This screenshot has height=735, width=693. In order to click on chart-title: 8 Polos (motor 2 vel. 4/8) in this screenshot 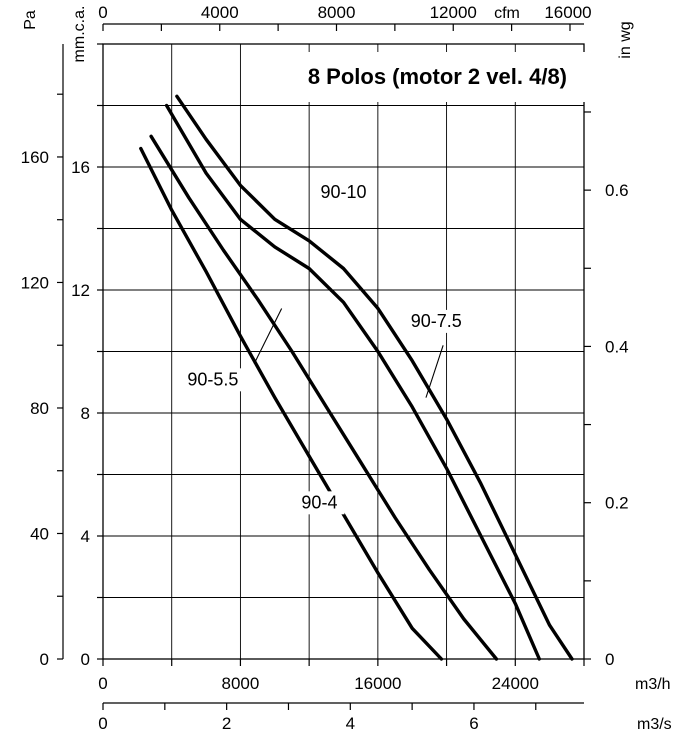, I will do `click(437, 76)`.